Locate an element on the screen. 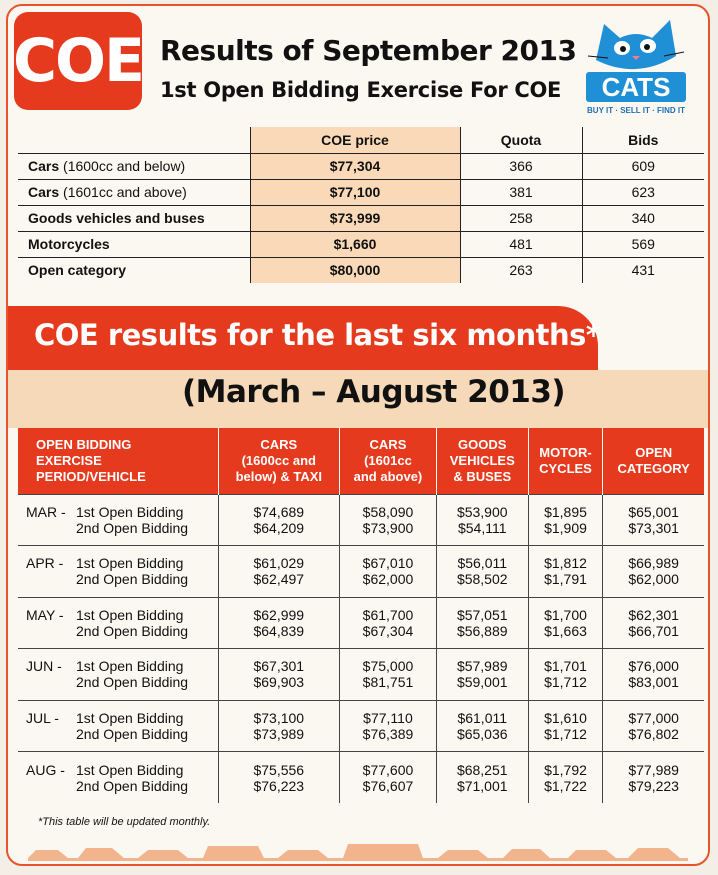  round2-value: $73,989 is located at coordinates (279, 733).